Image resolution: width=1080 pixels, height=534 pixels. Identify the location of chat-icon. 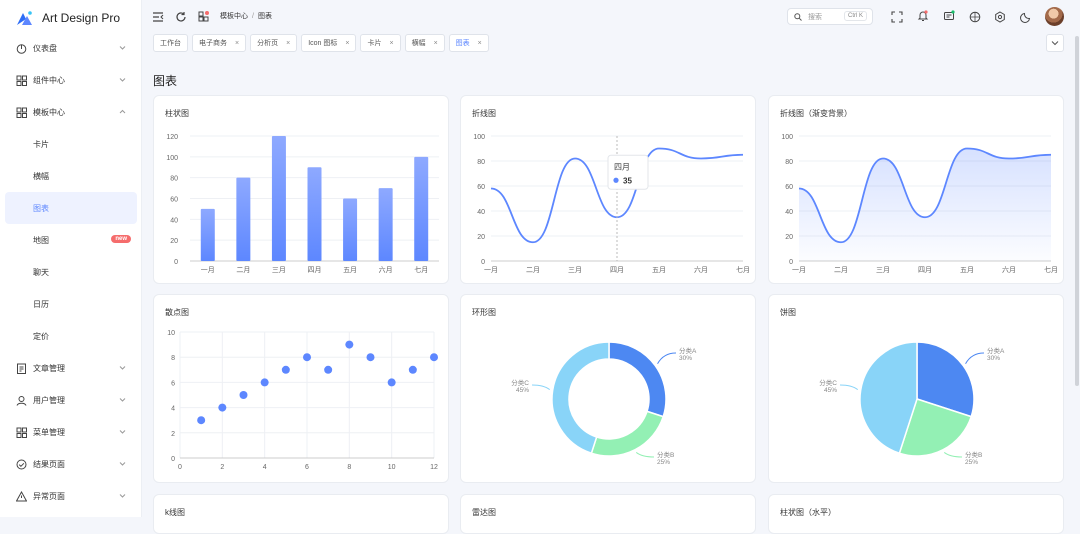
(949, 16).